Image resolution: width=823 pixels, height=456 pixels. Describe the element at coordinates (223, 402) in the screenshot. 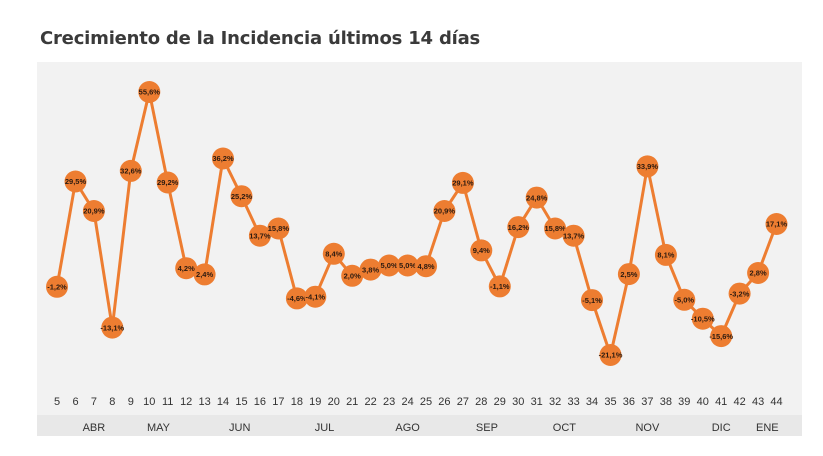

I see `x-tick-label: 14` at that location.